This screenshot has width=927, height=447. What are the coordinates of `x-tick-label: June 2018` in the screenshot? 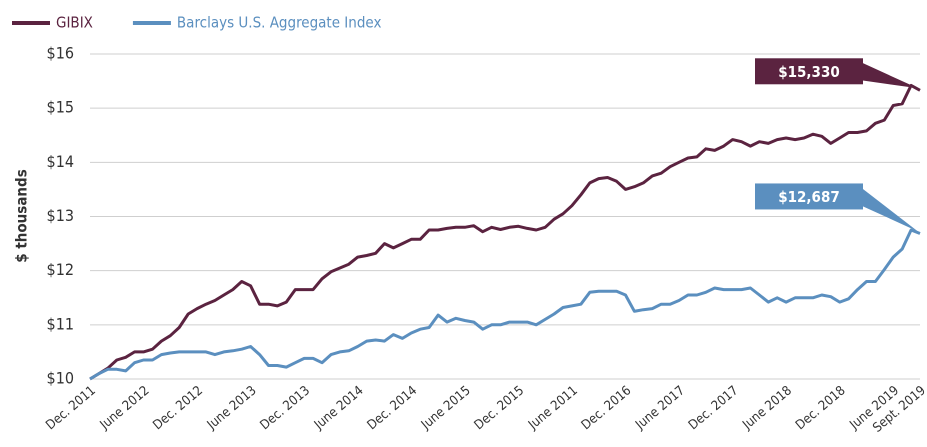 It's located at (767, 408).